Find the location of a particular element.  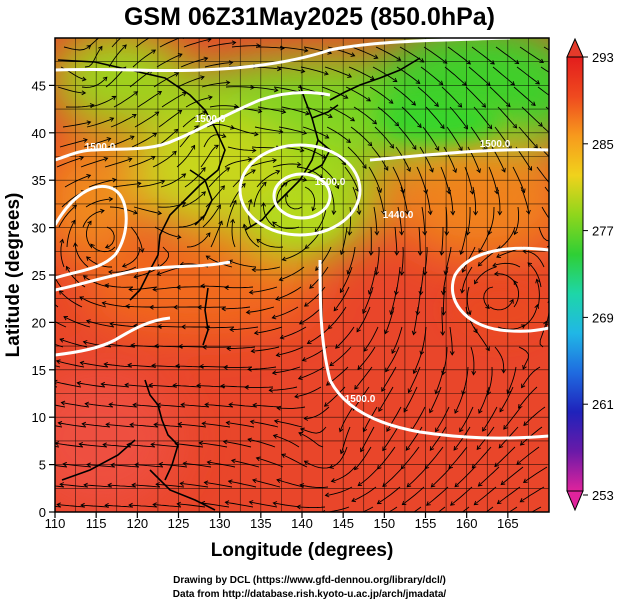

y-tick-label: 40 is located at coordinates (39, 133).